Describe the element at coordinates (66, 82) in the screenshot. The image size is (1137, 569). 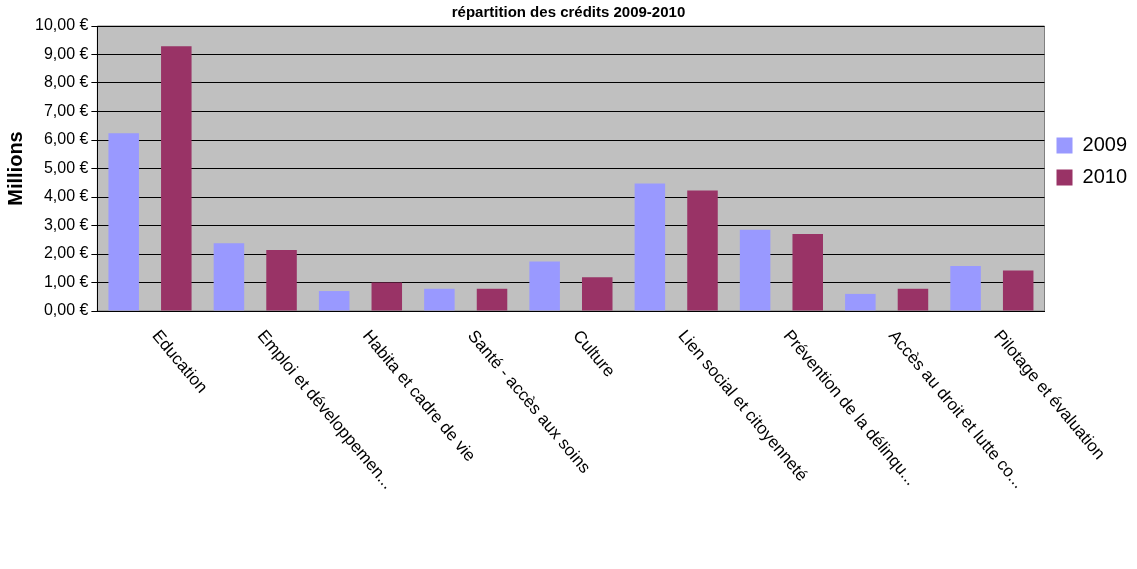
I see `y-tick-label: 8,00 €` at that location.